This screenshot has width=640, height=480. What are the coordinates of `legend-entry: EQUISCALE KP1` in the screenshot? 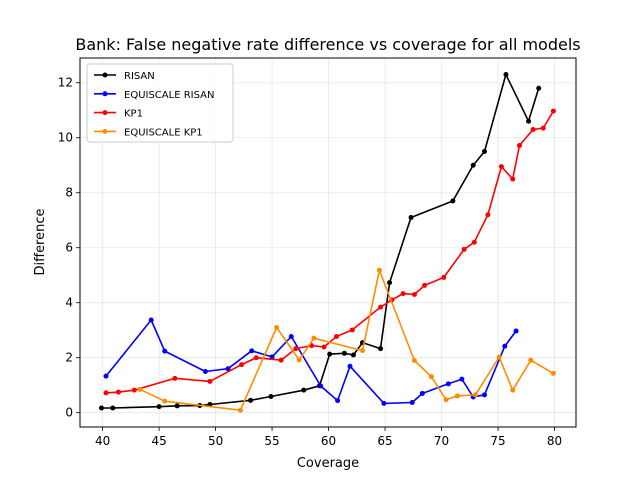 It's located at (163, 132).